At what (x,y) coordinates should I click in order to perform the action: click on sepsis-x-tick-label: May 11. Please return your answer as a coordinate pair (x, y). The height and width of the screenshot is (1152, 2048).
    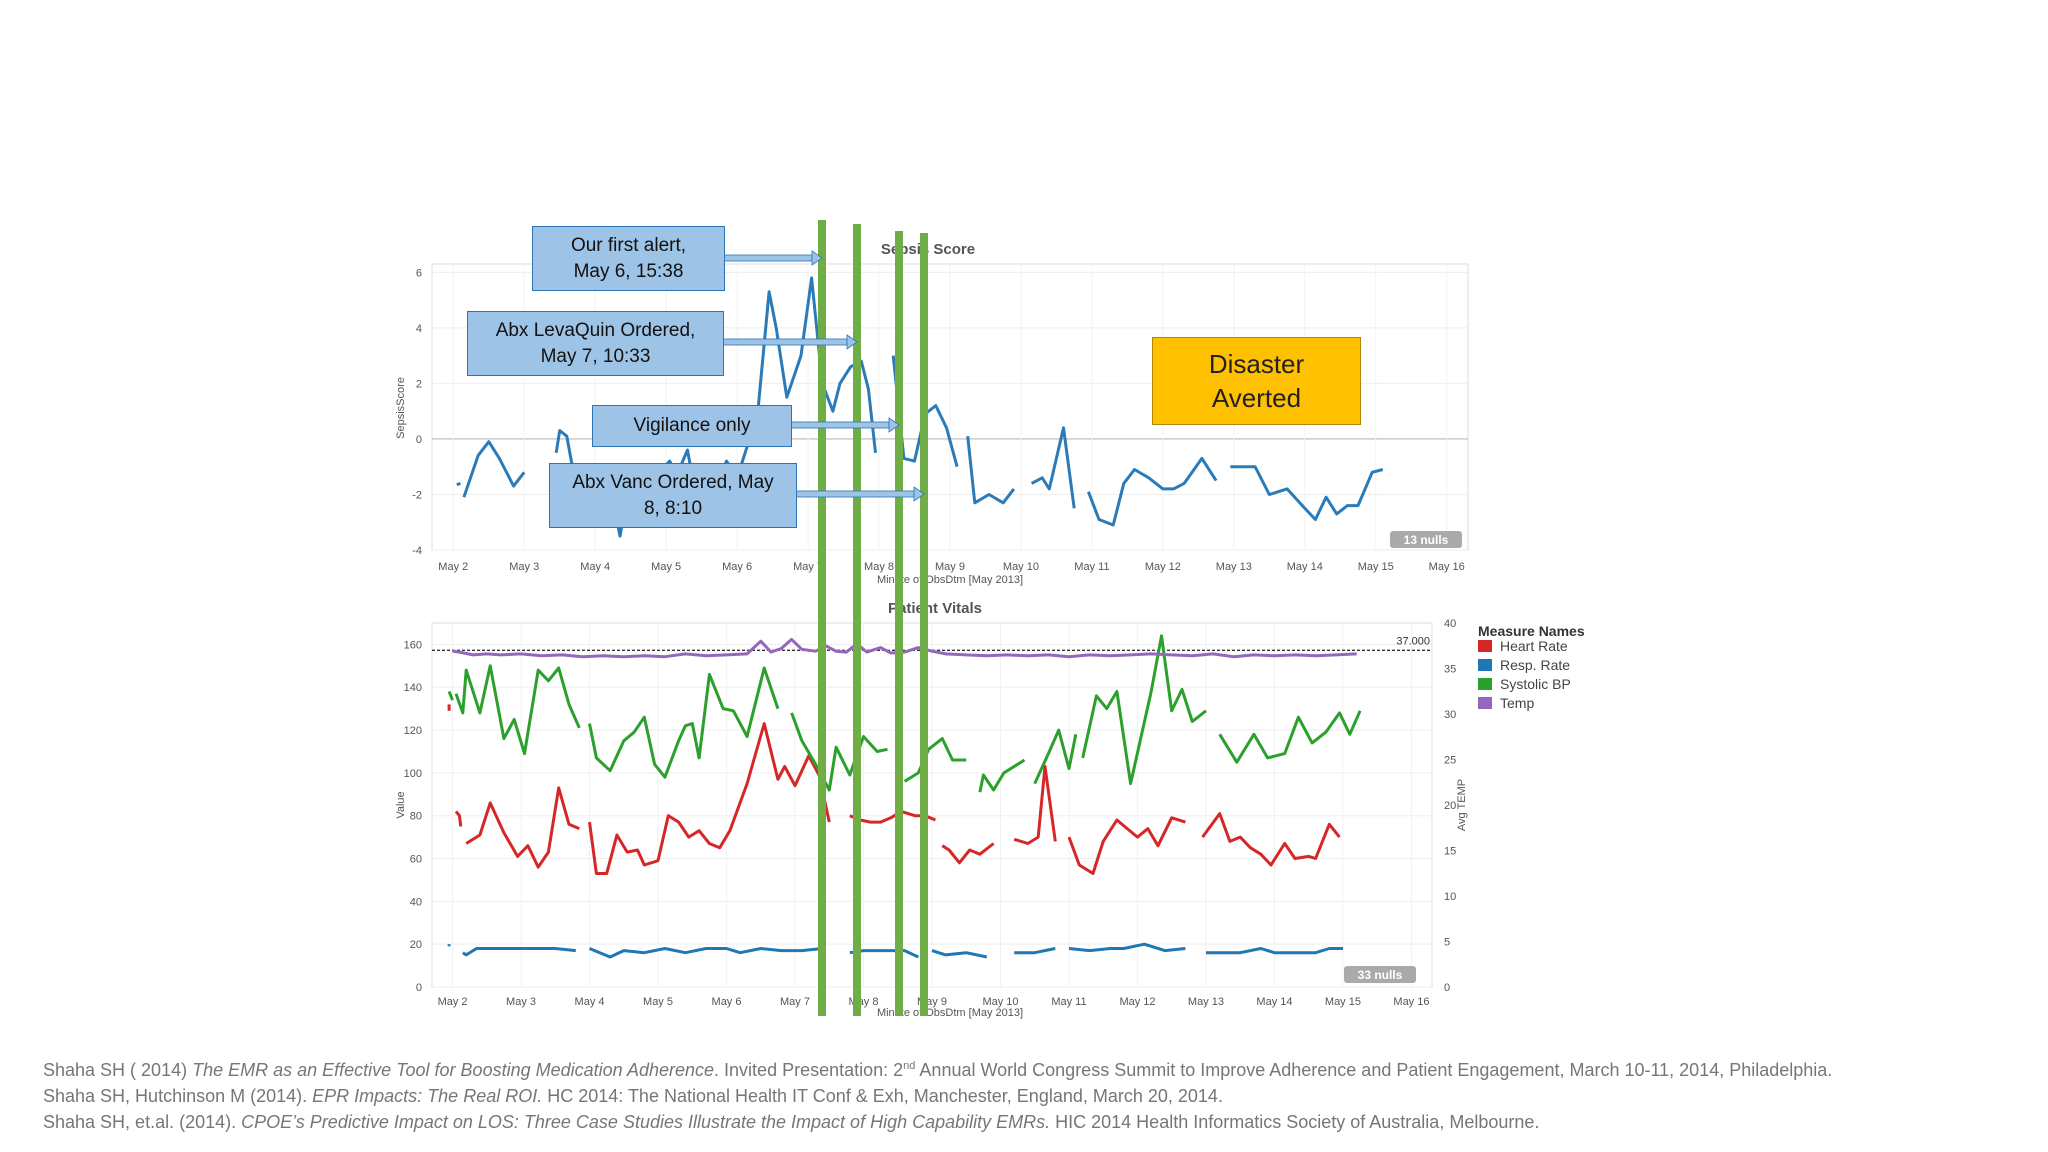
    Looking at the image, I should click on (1091, 567).